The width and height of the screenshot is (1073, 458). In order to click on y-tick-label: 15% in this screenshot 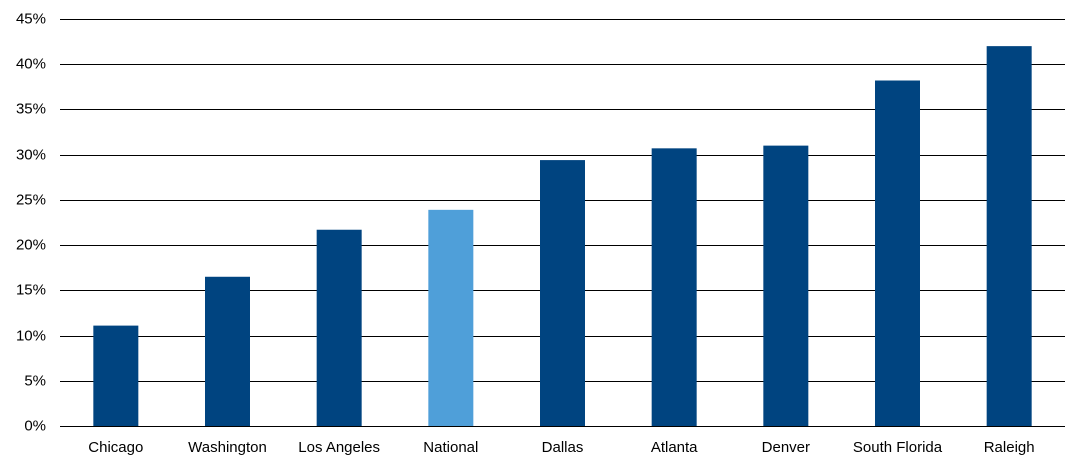, I will do `click(31, 289)`.